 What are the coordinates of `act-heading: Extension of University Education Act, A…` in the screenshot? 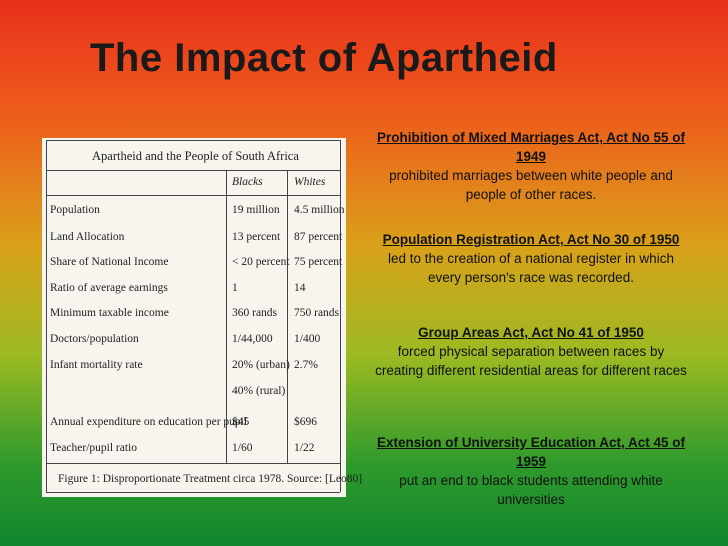 It's located at (531, 452).